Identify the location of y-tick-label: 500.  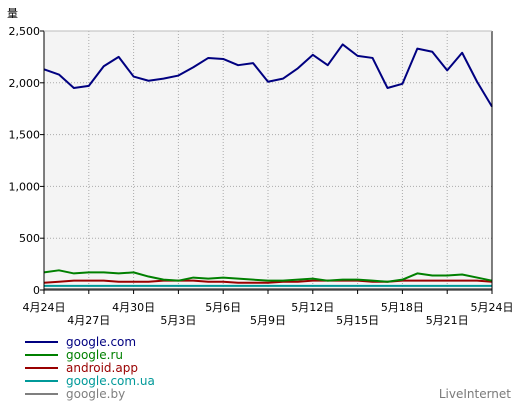
(29, 238).